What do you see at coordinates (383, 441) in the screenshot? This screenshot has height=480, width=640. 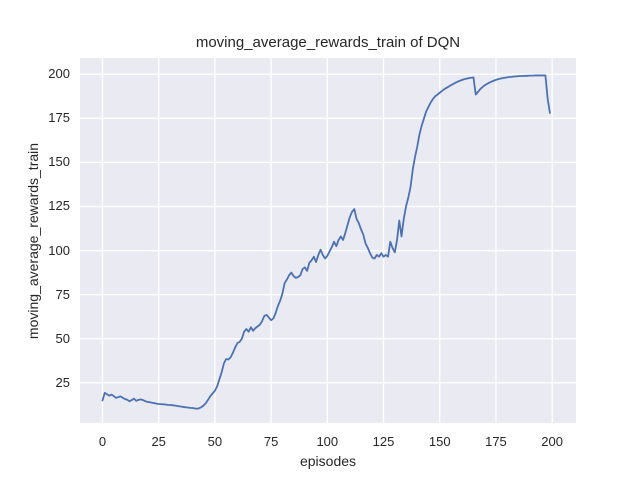 I see `x-tick-label: 125` at bounding box center [383, 441].